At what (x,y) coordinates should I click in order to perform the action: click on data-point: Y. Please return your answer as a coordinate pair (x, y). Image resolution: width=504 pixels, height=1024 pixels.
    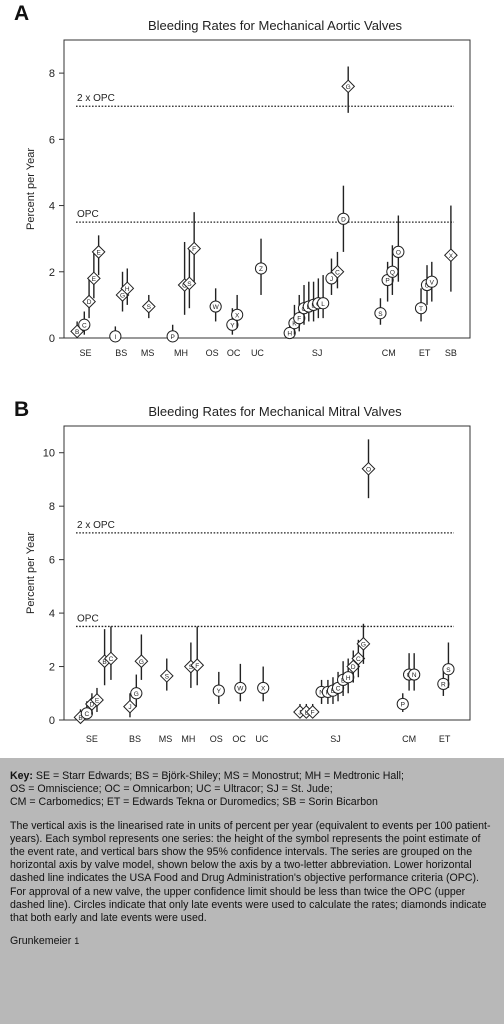
    Looking at the image, I should click on (218, 687).